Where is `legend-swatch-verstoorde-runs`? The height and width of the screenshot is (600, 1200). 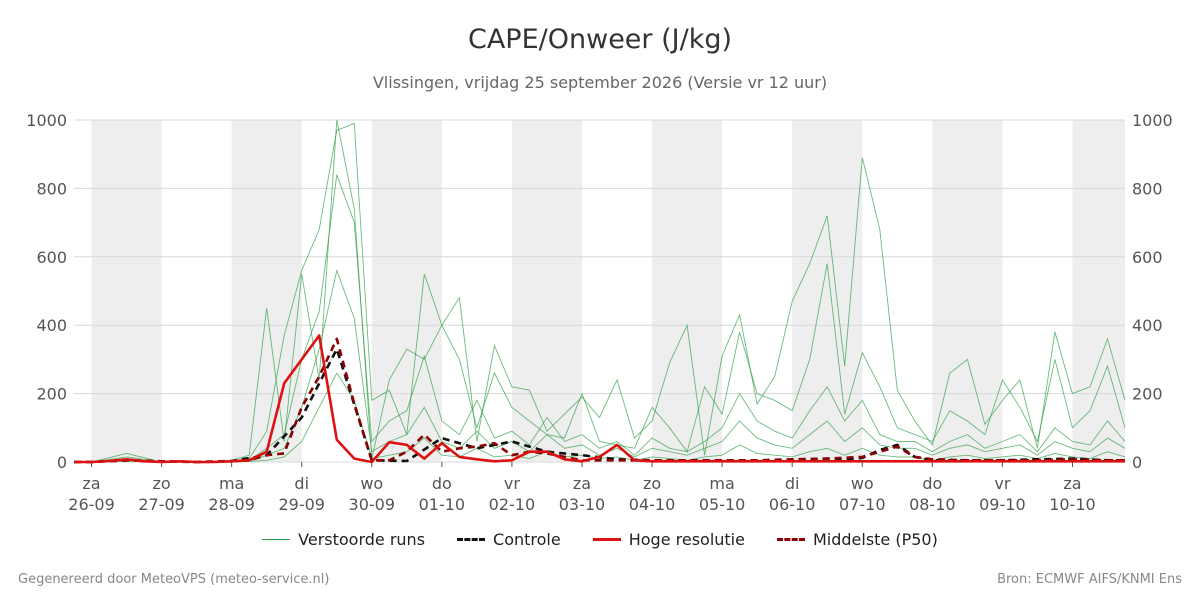 legend-swatch-verstoorde-runs is located at coordinates (276, 539).